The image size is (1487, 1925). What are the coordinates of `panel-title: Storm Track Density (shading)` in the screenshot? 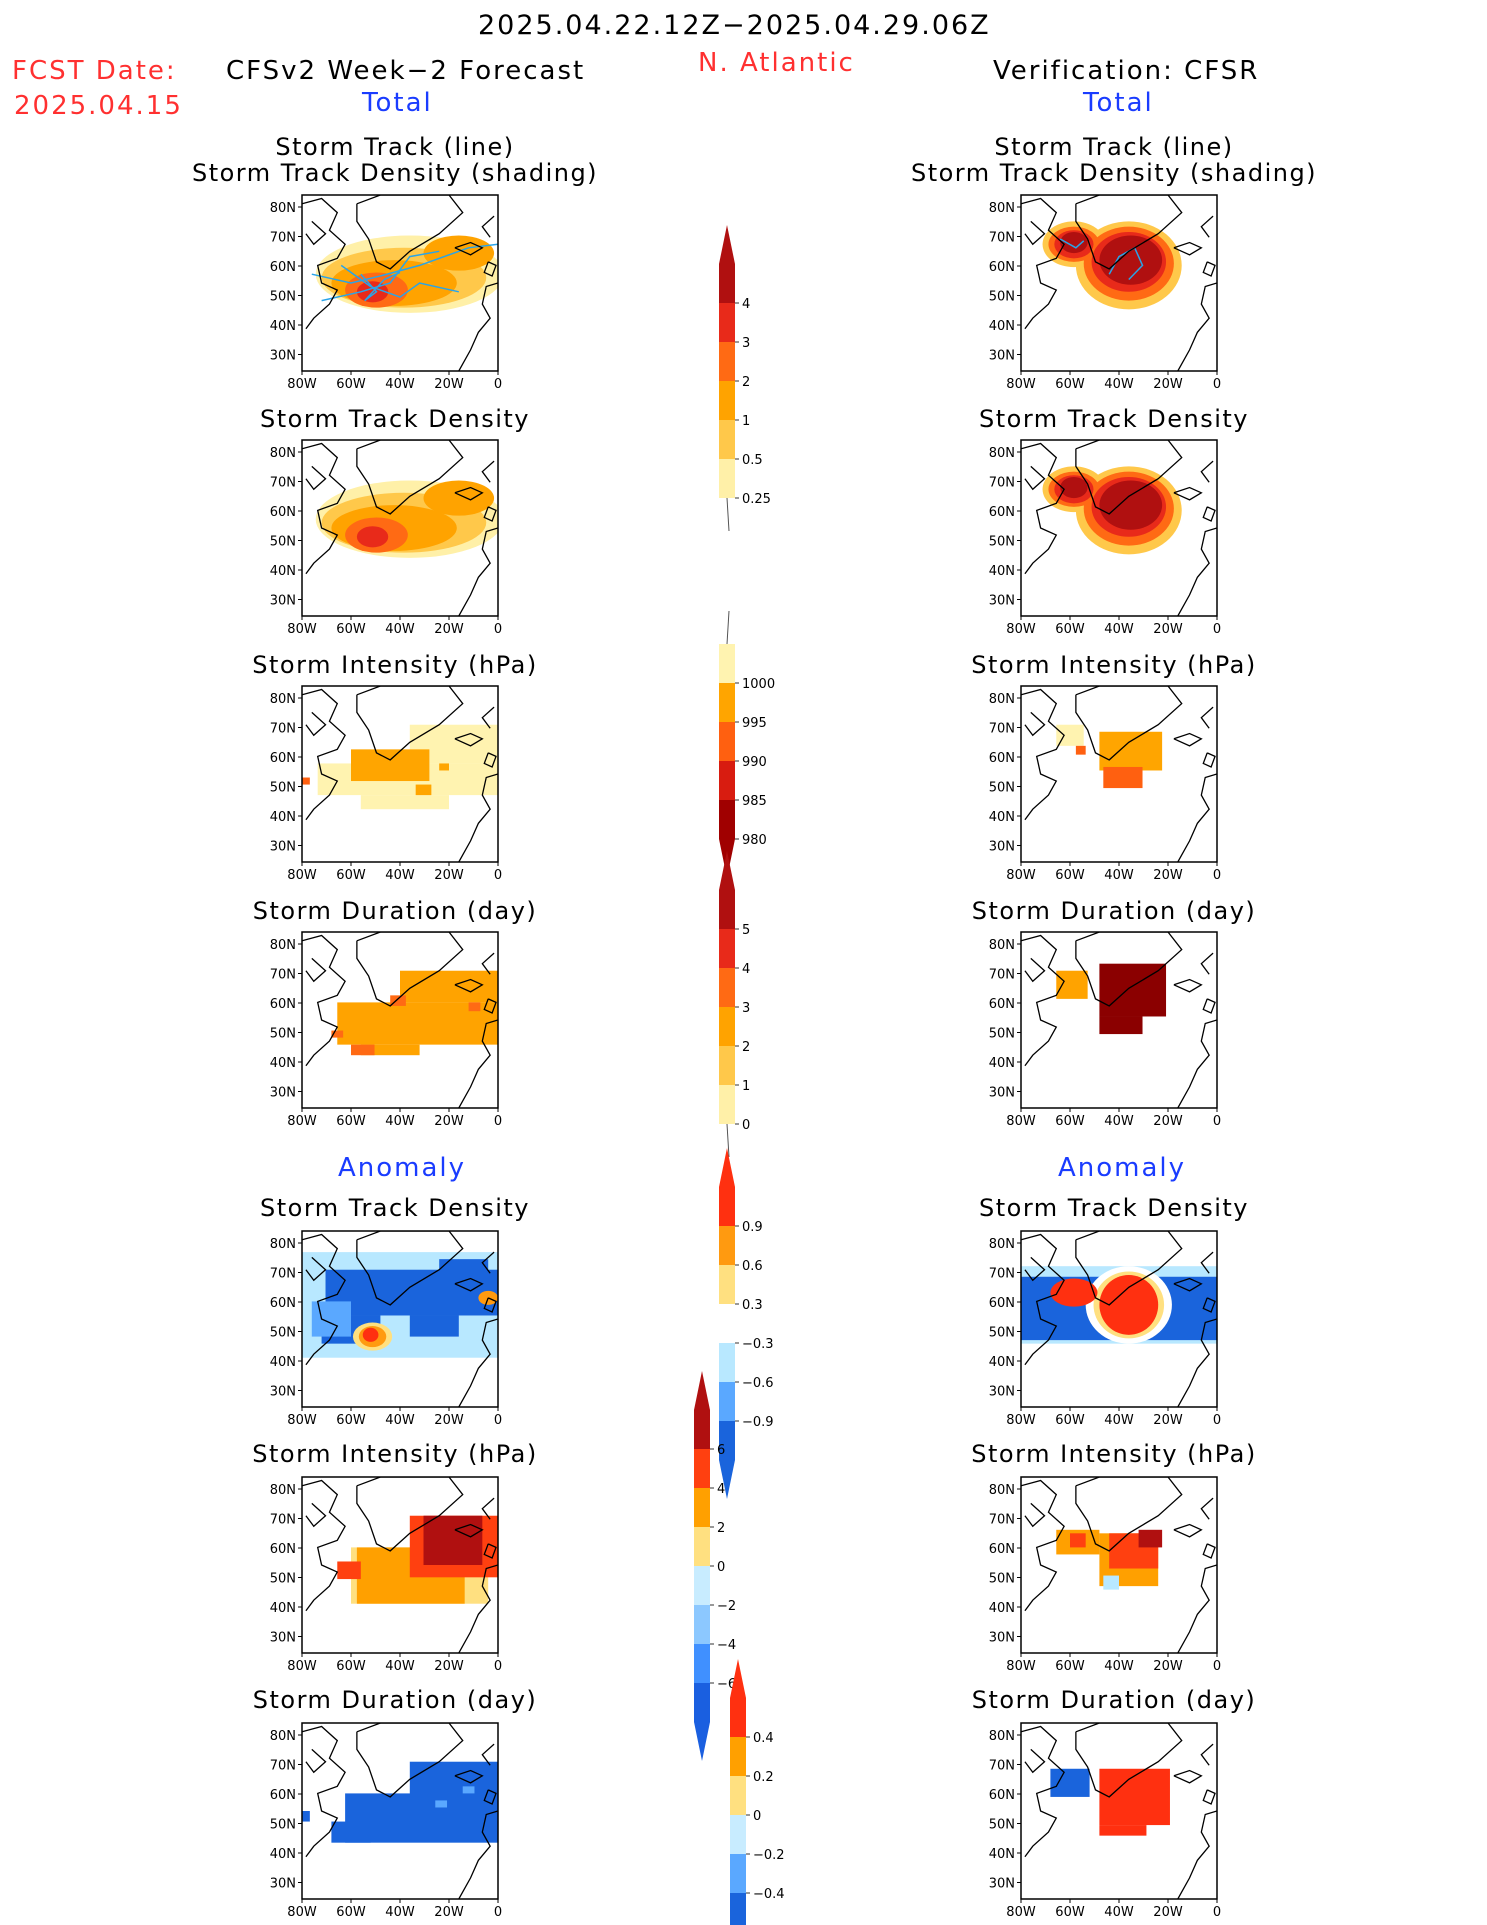 It's located at (1114, 173).